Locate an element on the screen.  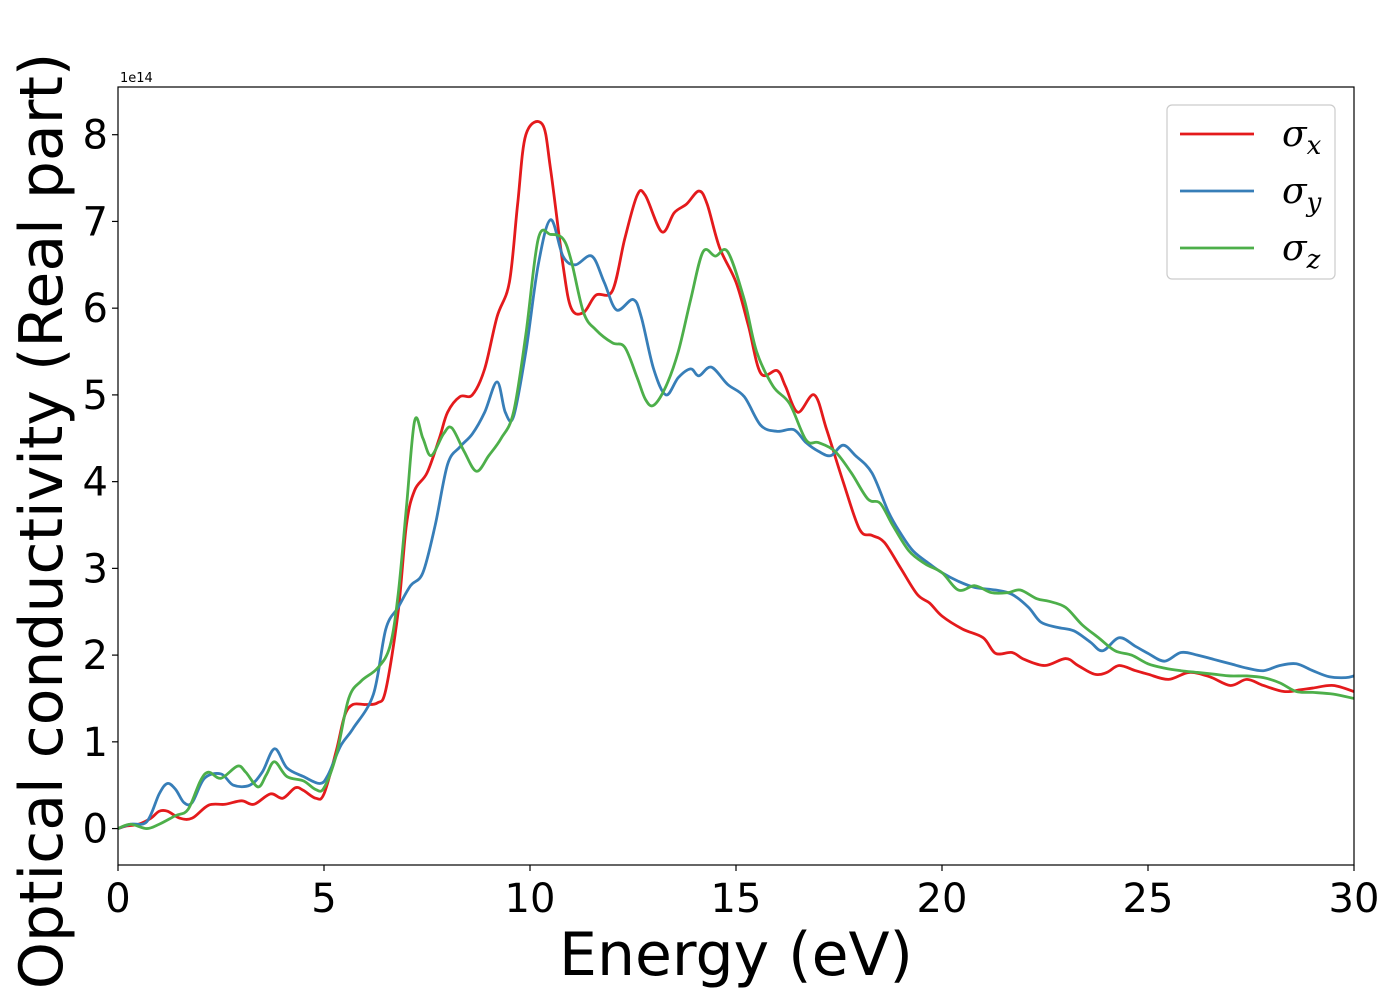
y-offset-label: 1e14 is located at coordinates (136, 78).